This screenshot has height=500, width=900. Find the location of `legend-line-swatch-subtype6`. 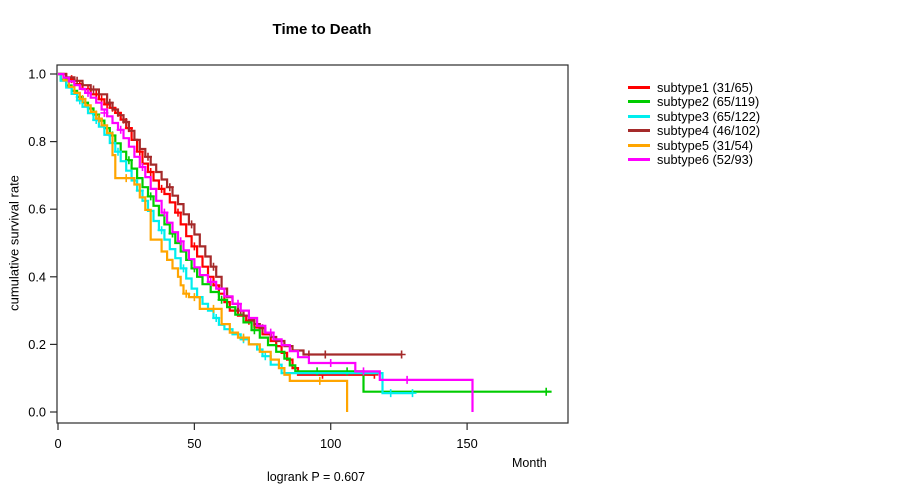

legend-line-swatch-subtype6 is located at coordinates (639, 160).